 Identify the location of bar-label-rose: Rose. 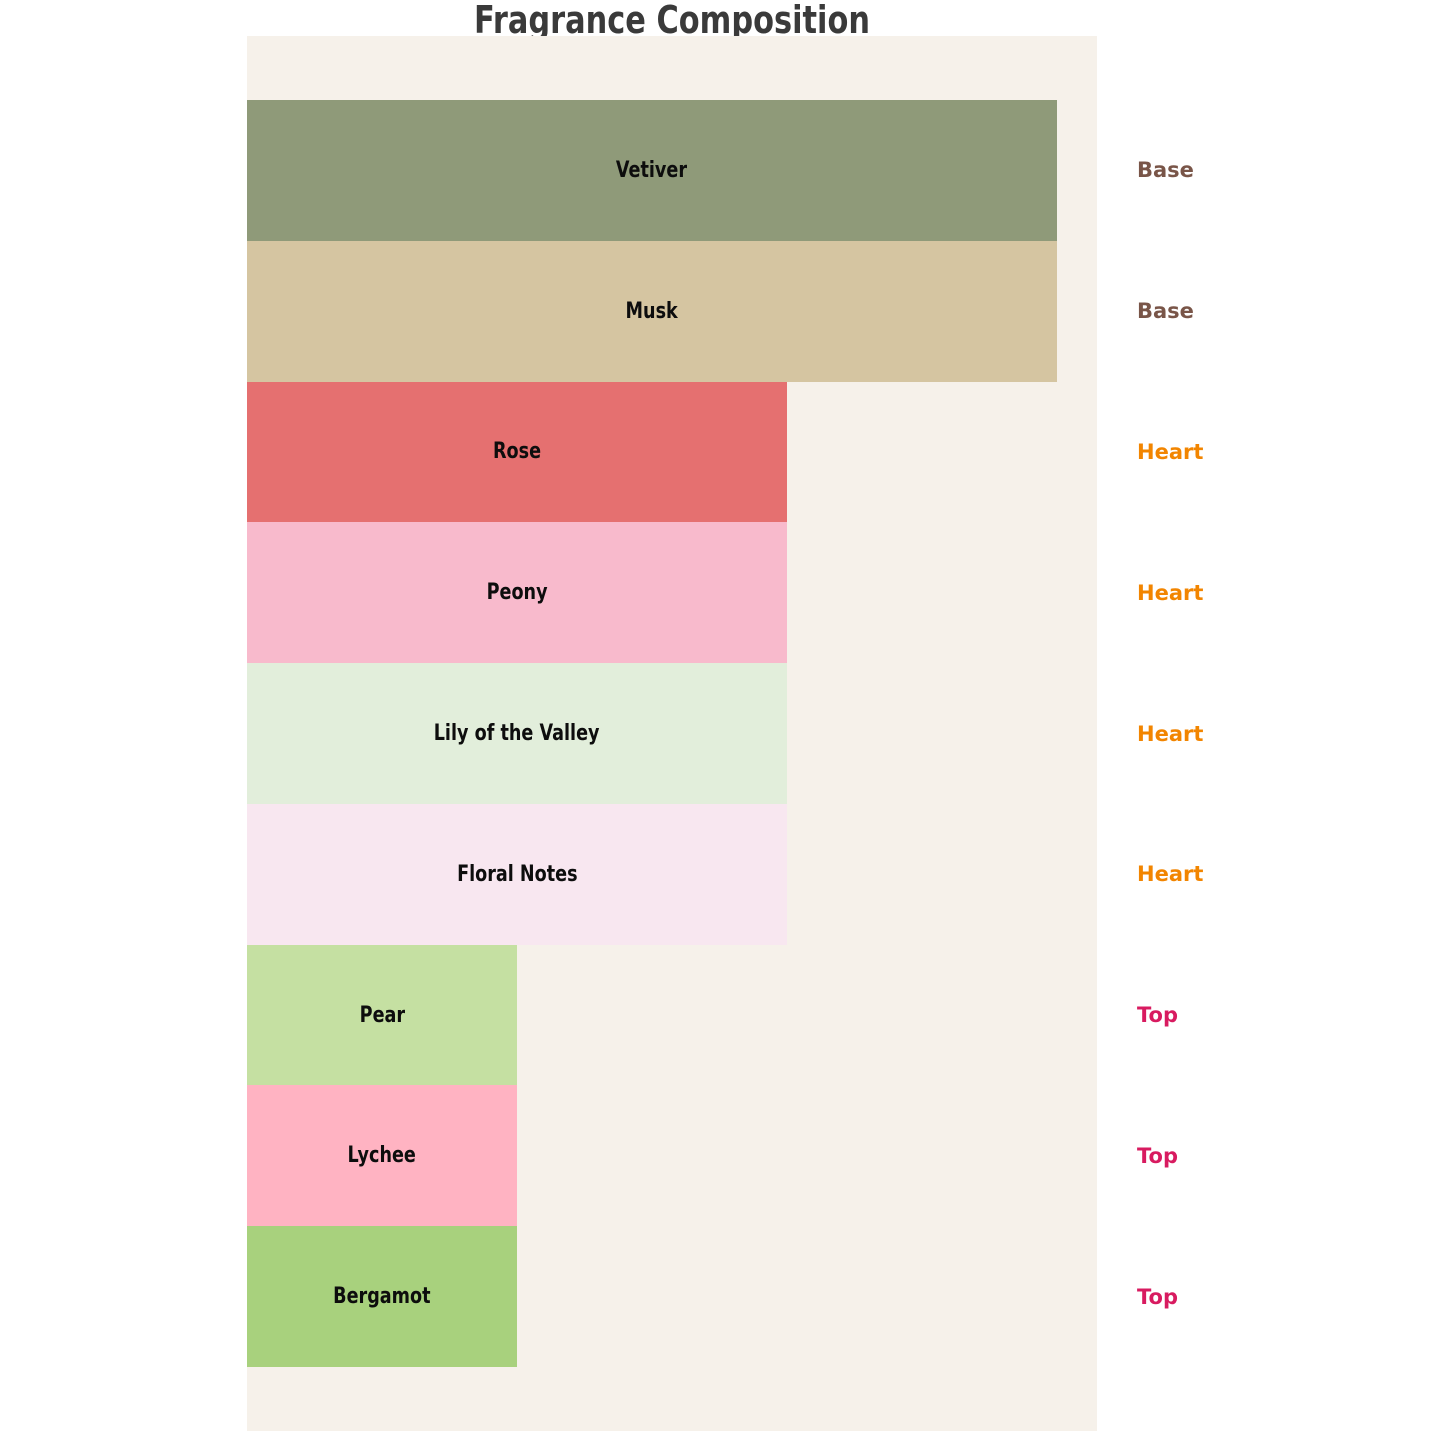
(516, 452).